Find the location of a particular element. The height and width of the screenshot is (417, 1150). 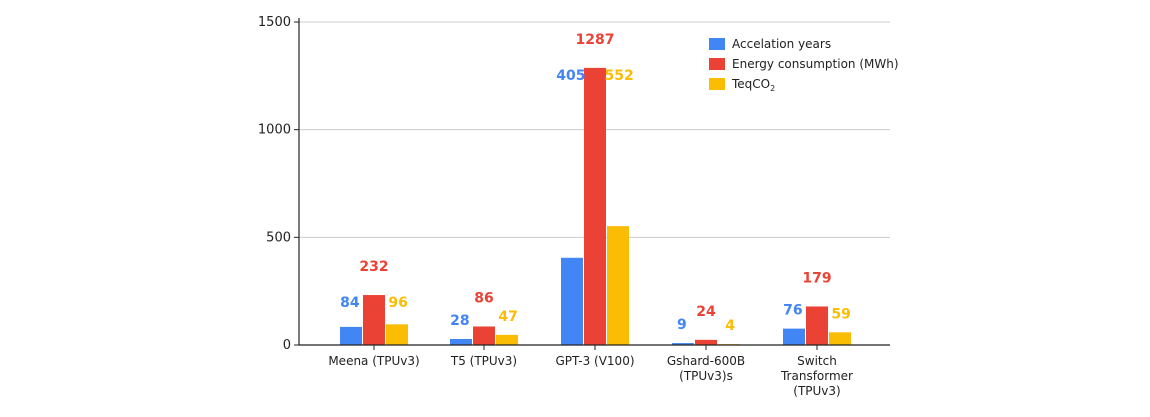

legend-label-text: TeqCO is located at coordinates (750, 84).